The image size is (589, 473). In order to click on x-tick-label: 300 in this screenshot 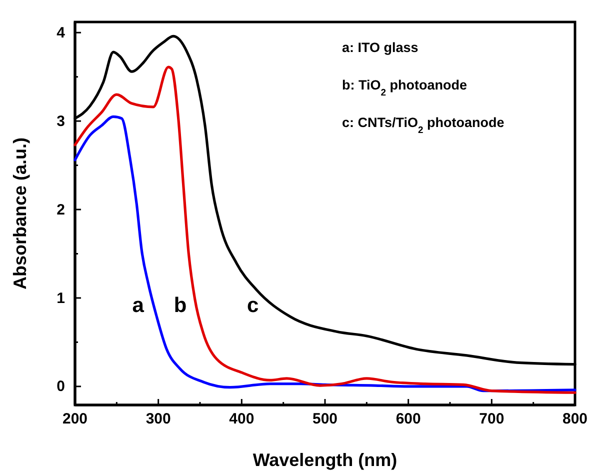, I will do `click(158, 419)`.